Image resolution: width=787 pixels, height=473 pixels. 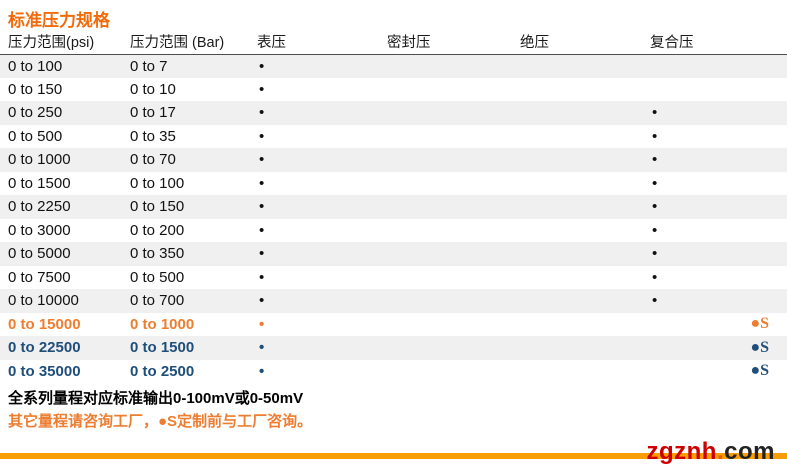 I want to click on table-row: 0 to 5000 0 to 350 • •, so click(x=393, y=254).